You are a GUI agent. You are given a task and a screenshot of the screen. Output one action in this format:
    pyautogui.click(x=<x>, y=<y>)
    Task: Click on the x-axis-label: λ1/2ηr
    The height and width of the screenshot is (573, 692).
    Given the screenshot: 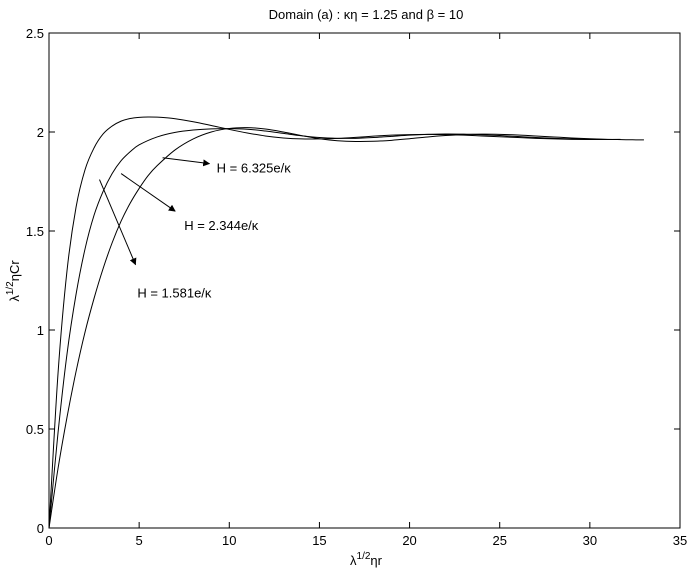 What is the action you would take?
    pyautogui.click(x=366, y=559)
    